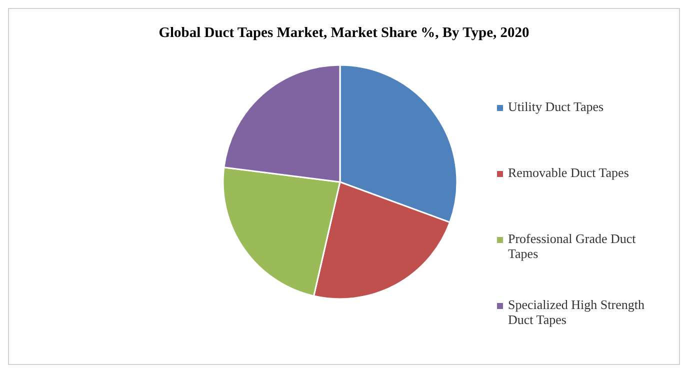  I want to click on legend-label: Utility Duct Tapes, so click(556, 106).